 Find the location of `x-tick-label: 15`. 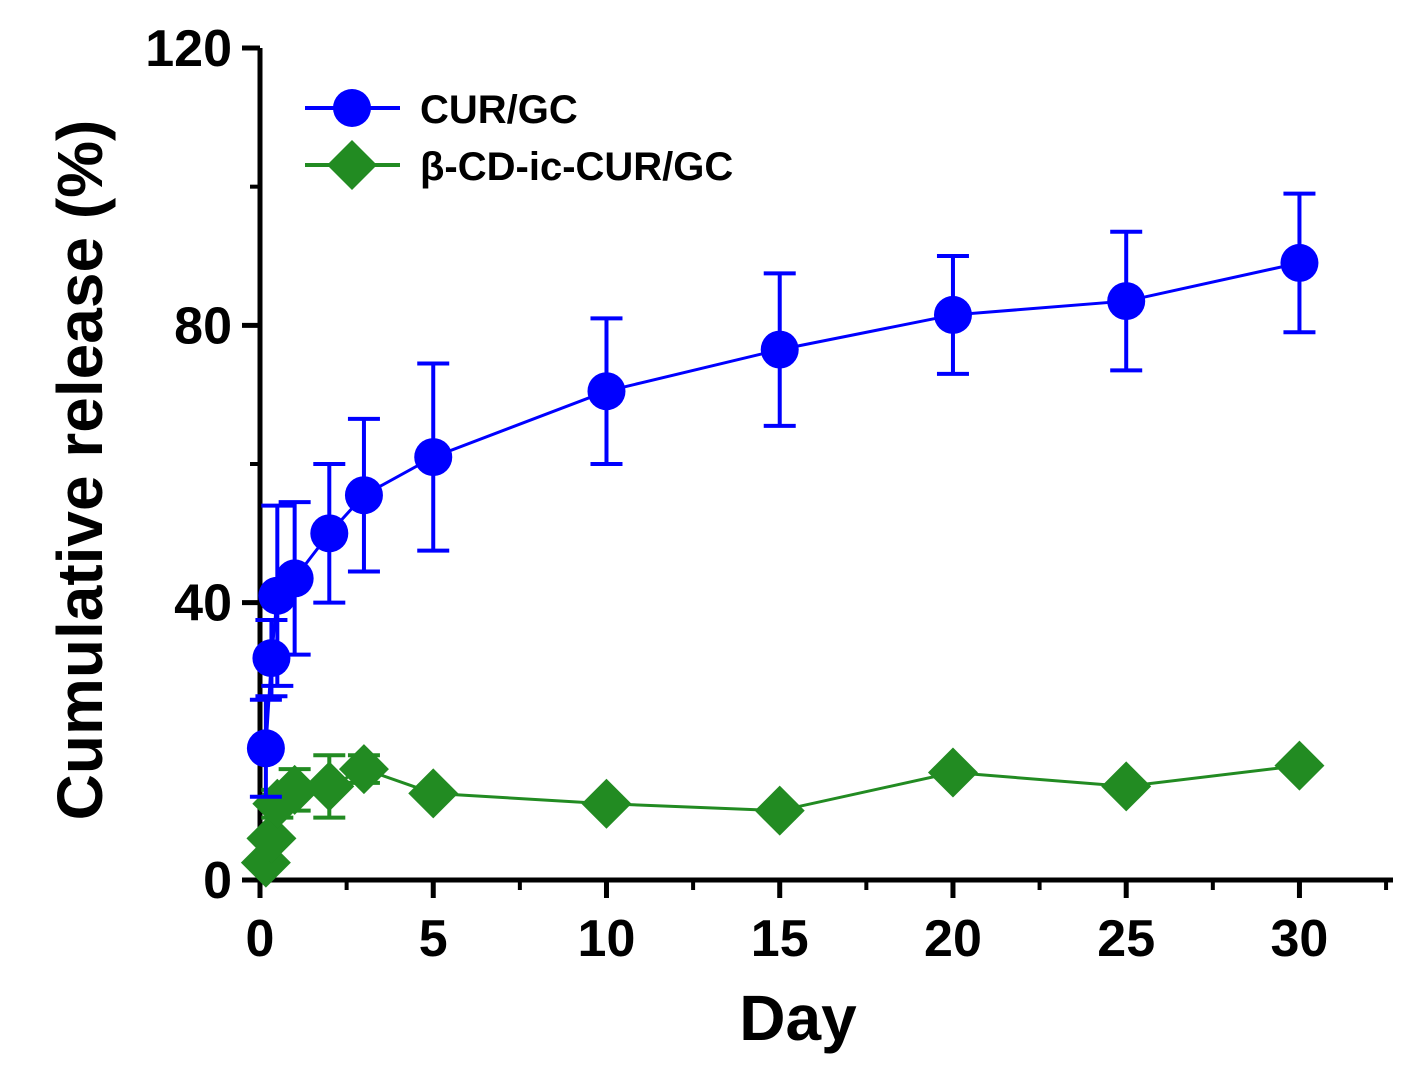

x-tick-label: 15 is located at coordinates (780, 939).